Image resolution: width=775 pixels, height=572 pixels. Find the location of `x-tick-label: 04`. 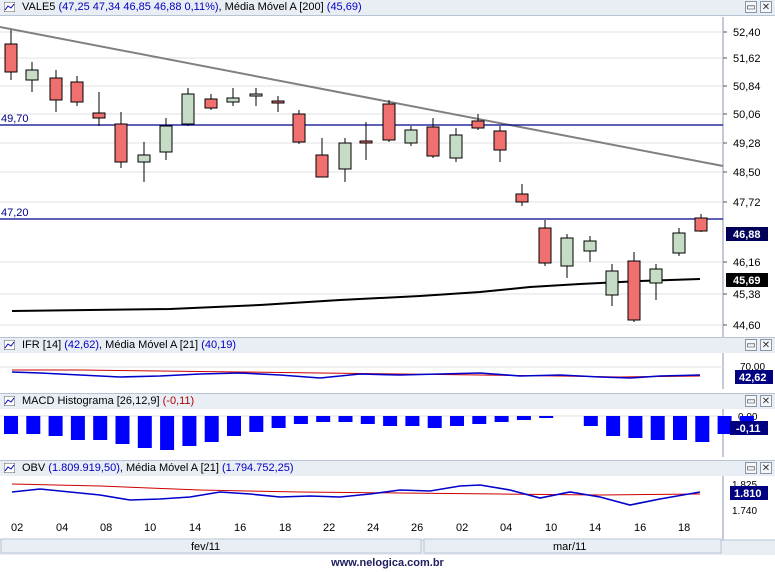

x-tick-label: 04 is located at coordinates (506, 528).